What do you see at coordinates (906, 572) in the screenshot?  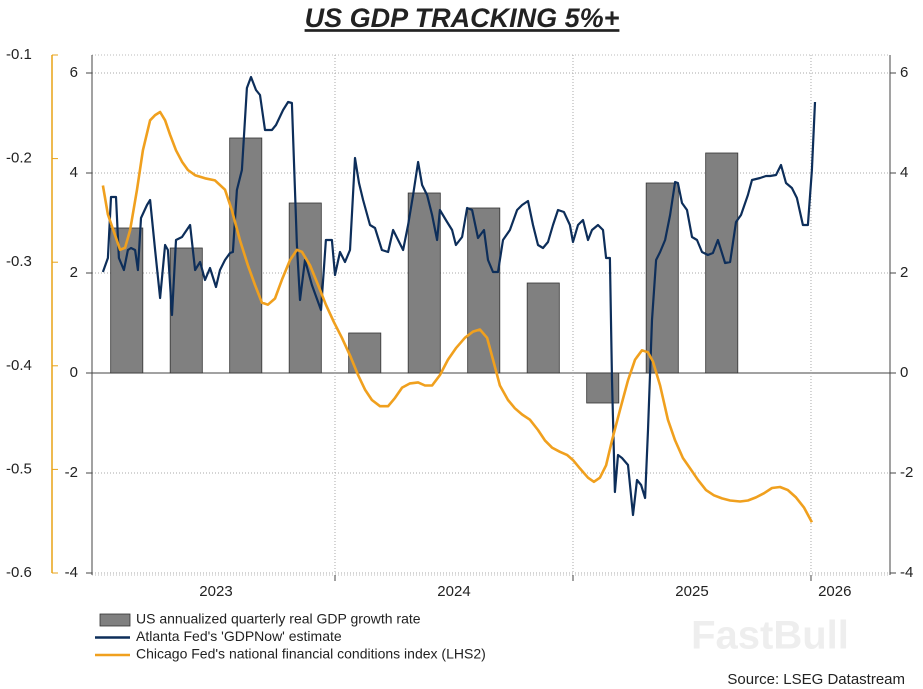 I see `y2-tick-label: -4` at bounding box center [906, 572].